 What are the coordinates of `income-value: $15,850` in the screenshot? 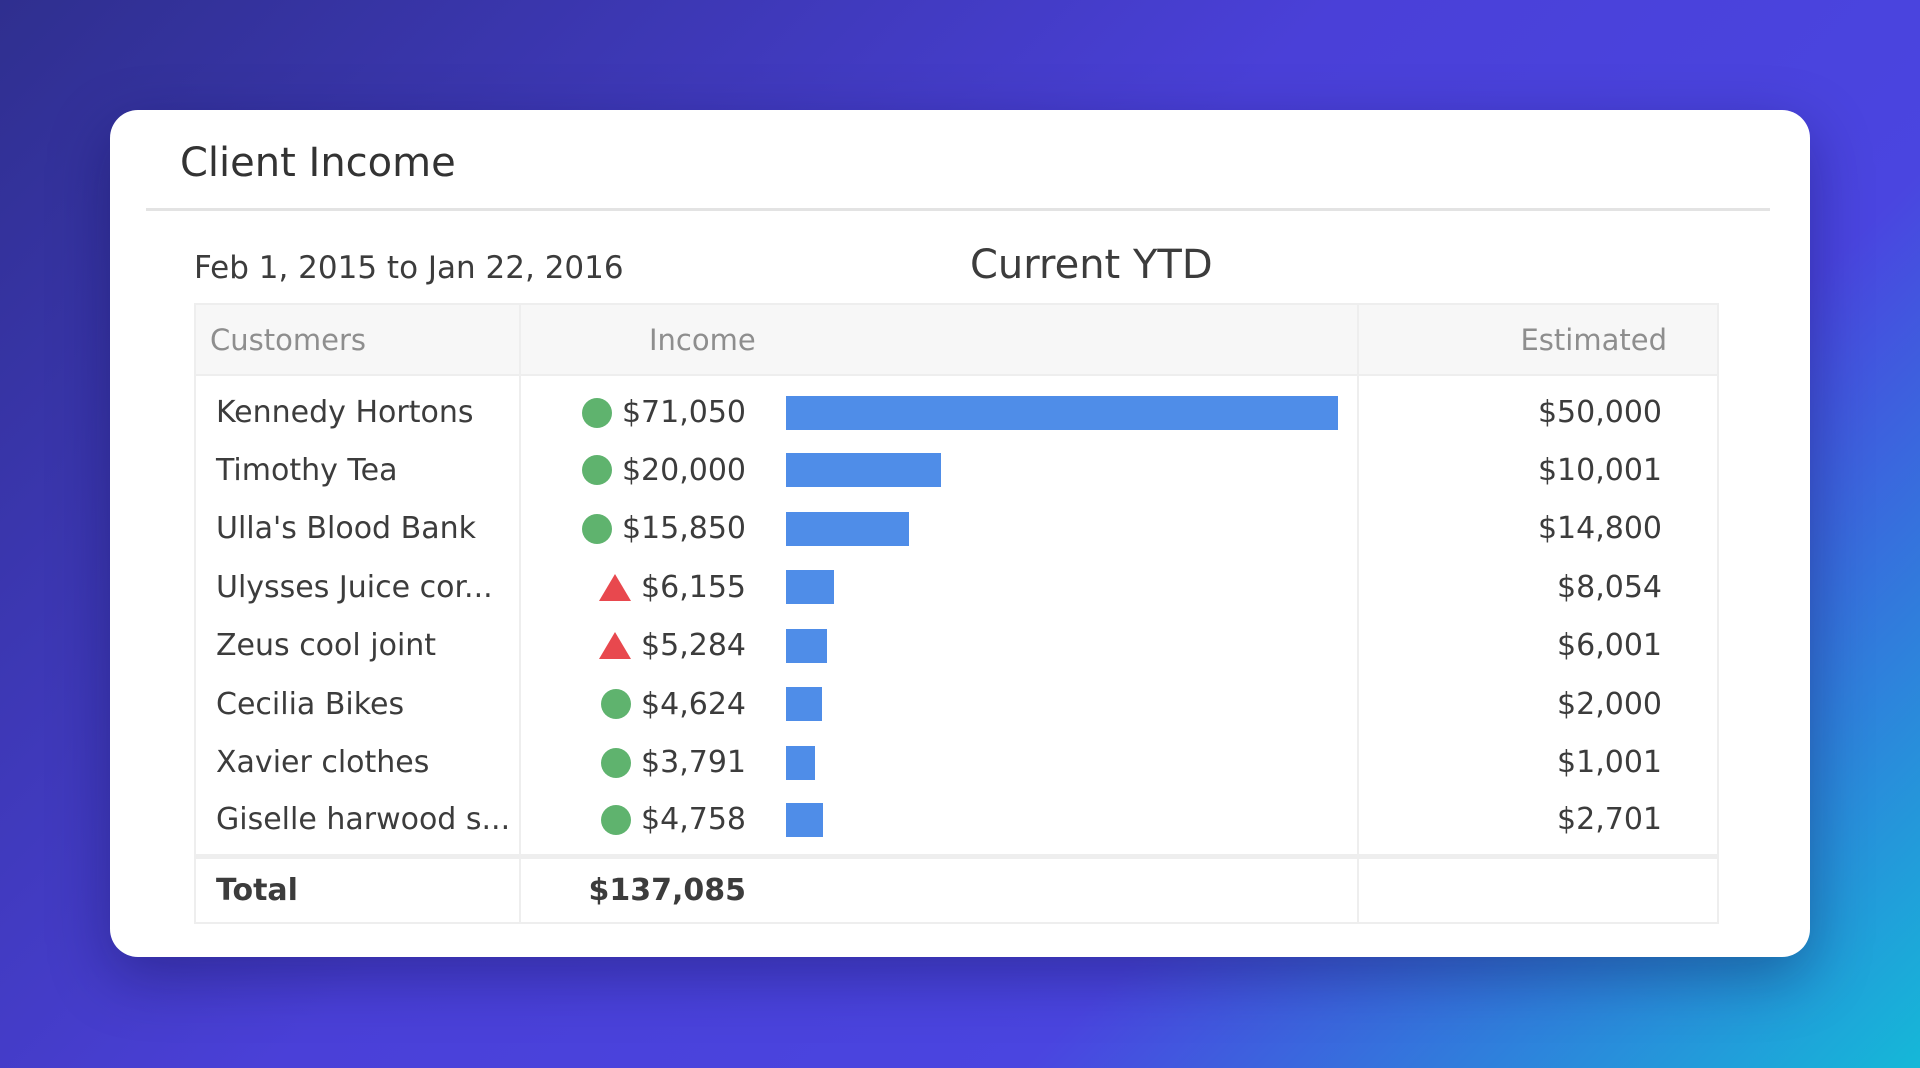 It's located at (633, 528).